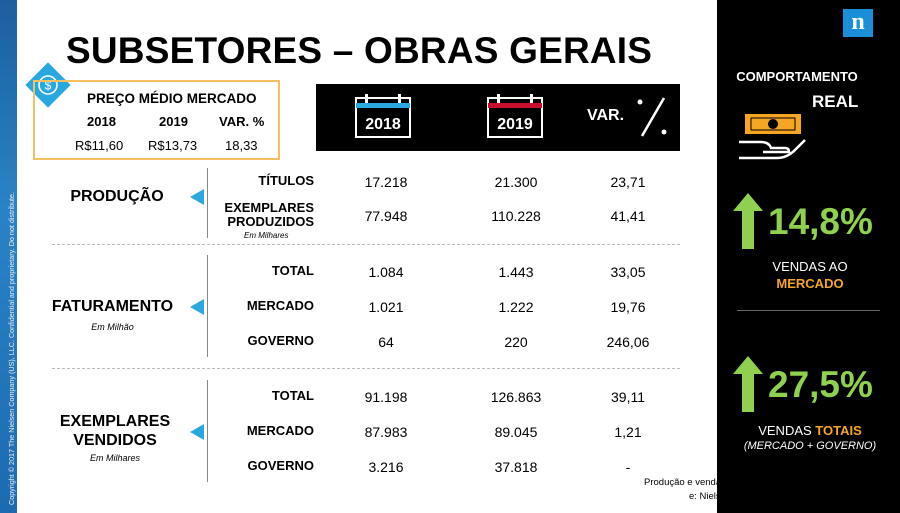  I want to click on nielsen-logo: n, so click(858, 23).